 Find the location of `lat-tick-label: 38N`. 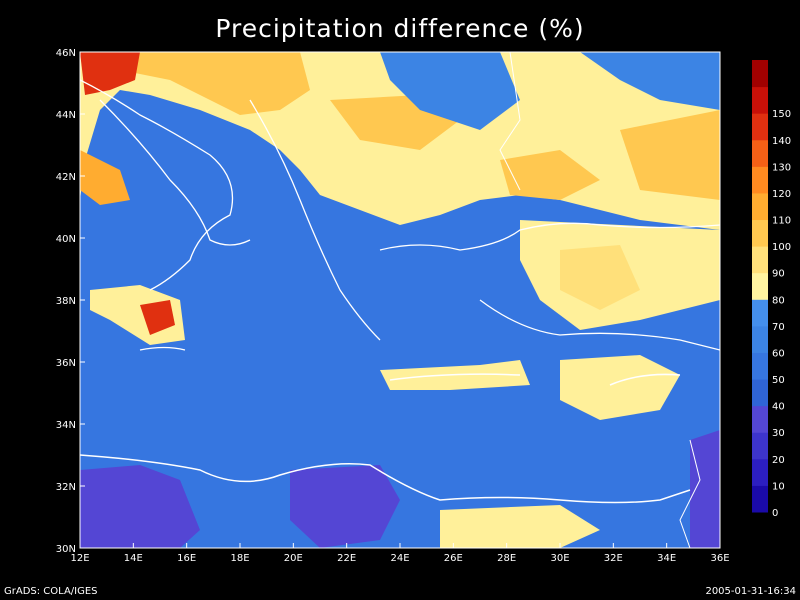

lat-tick-label: 38N is located at coordinates (66, 301).